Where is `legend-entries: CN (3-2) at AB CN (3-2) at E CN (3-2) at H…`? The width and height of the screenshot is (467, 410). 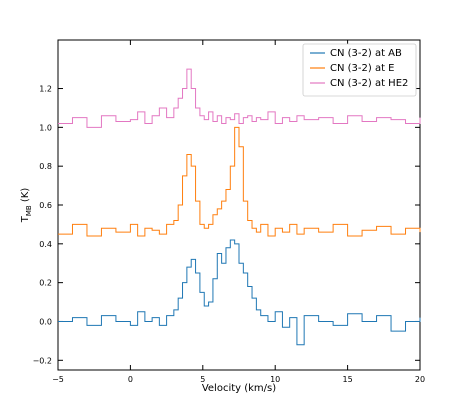
legend-entries: CN (3-2) at AB CN (3-2) at E CN (3-2) at H… is located at coordinates (359, 68).